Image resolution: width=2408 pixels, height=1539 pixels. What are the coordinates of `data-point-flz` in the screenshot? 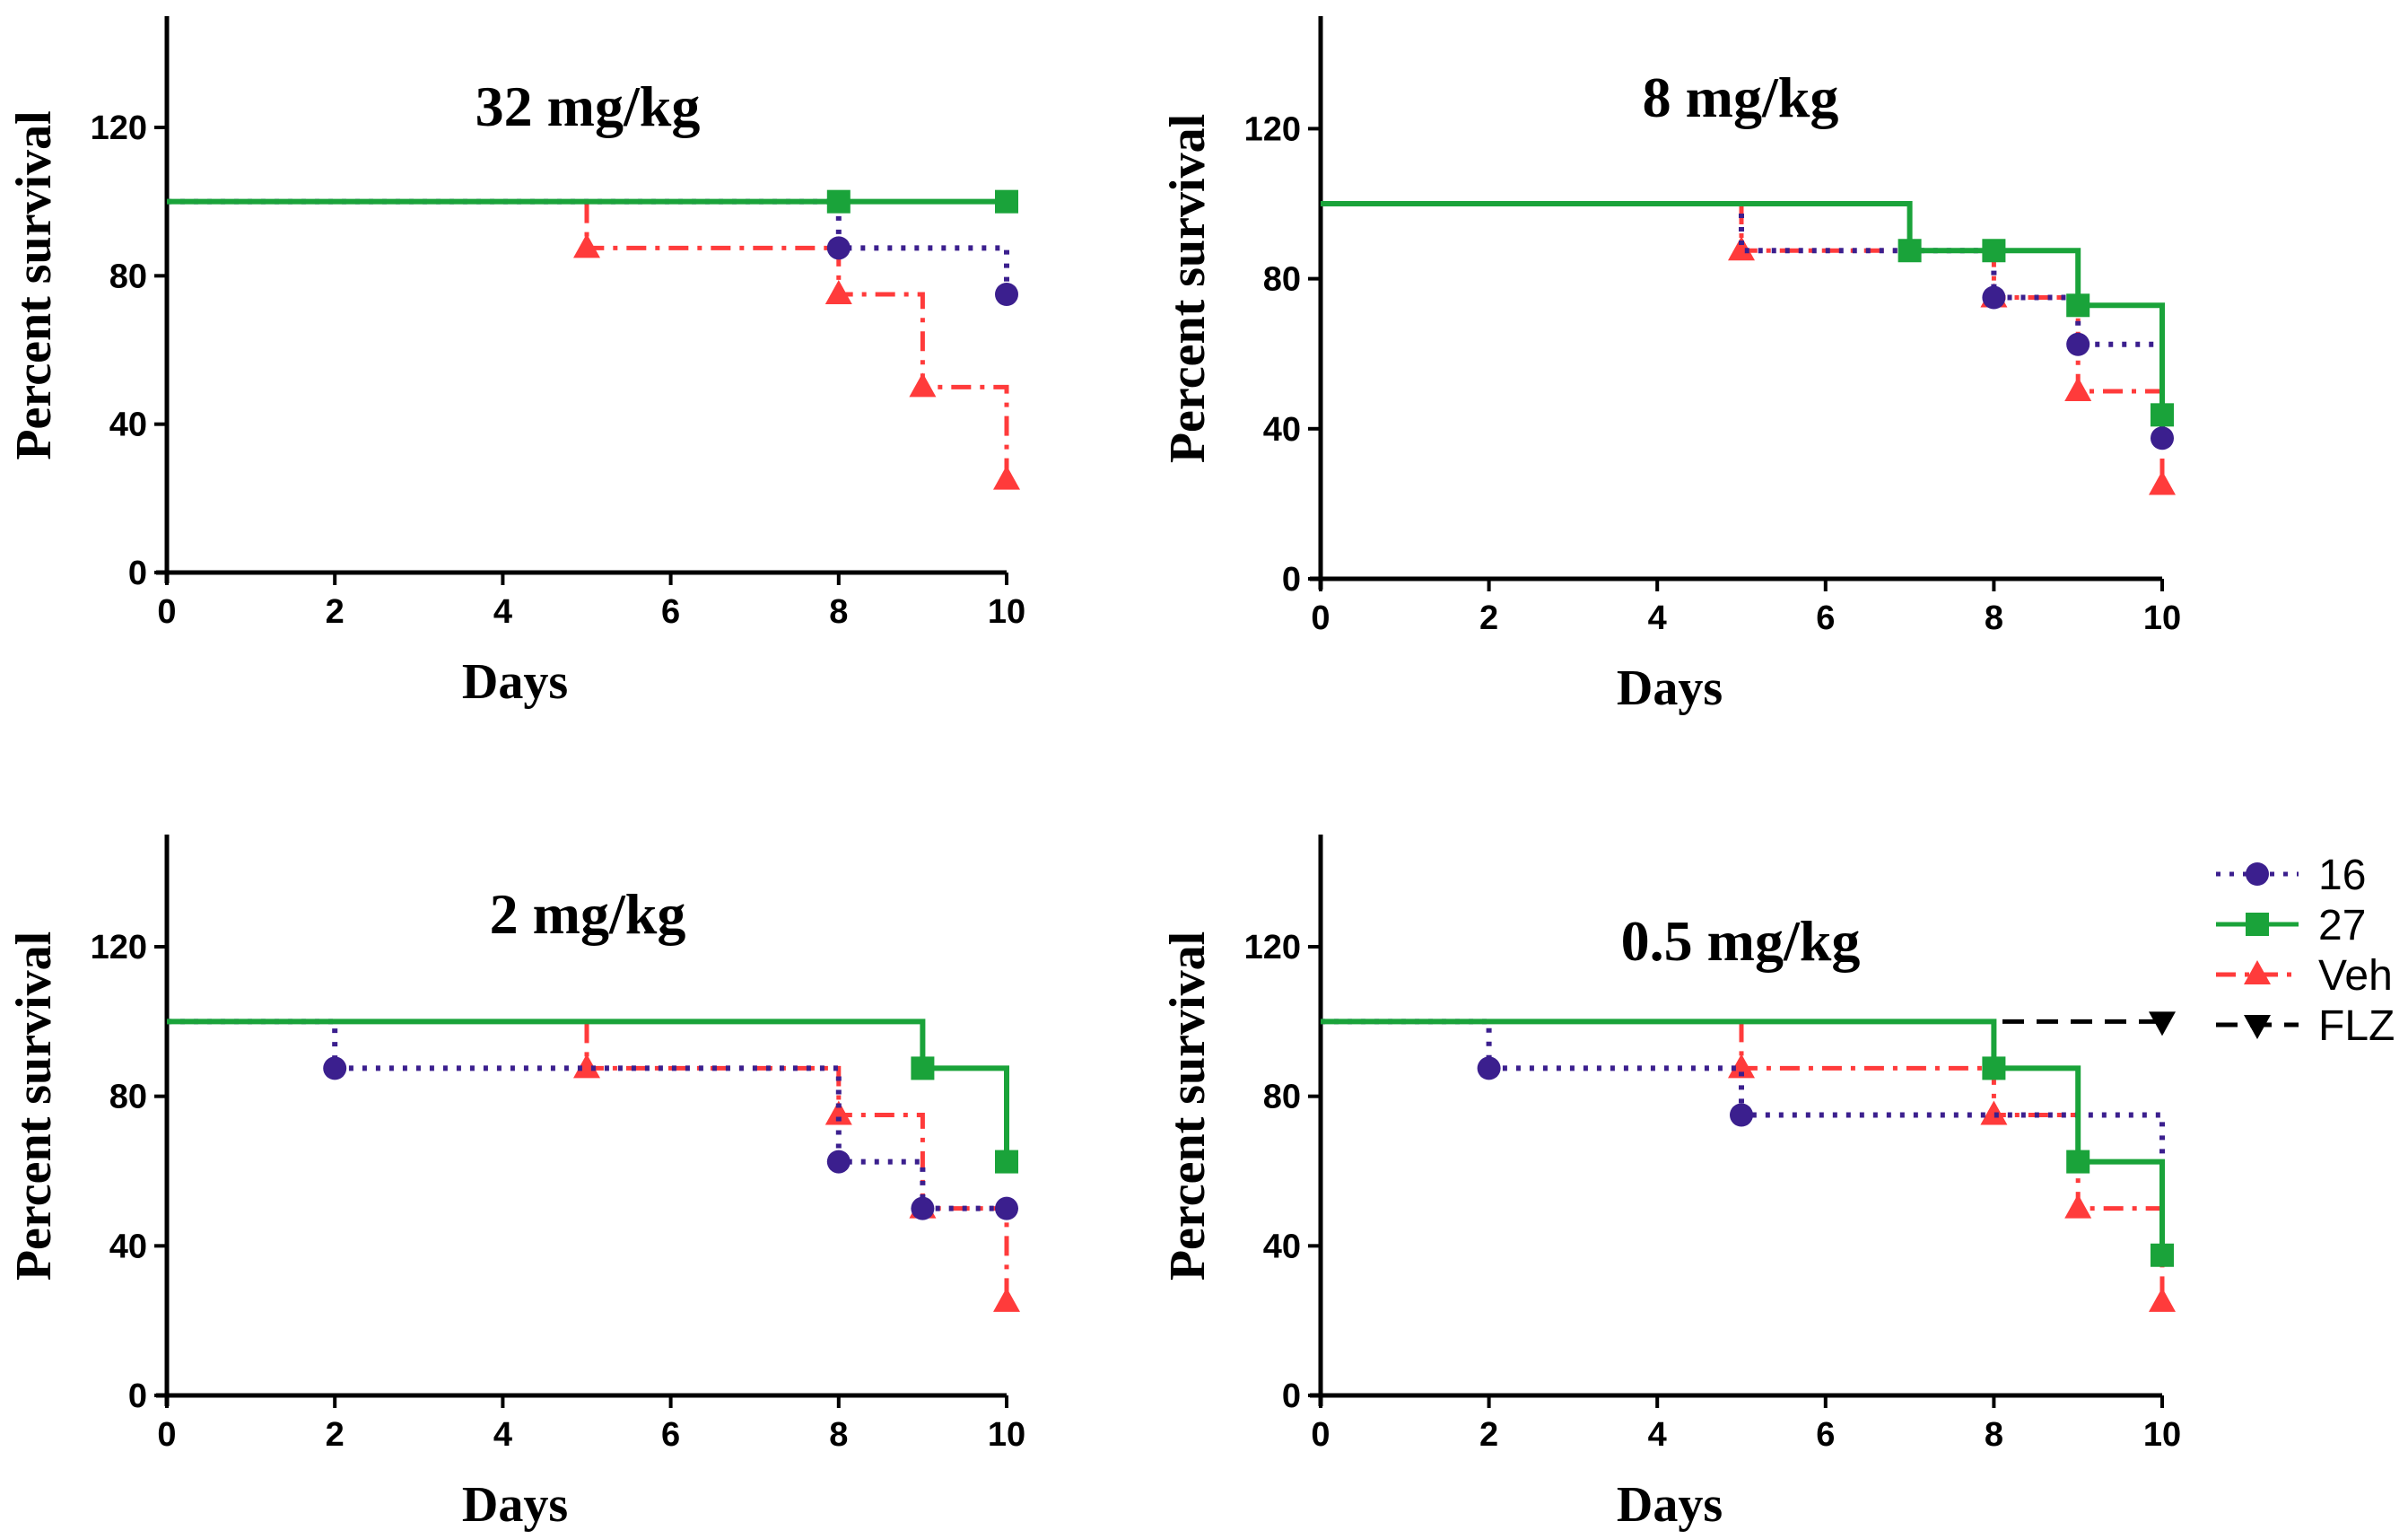 It's located at (2162, 1024).